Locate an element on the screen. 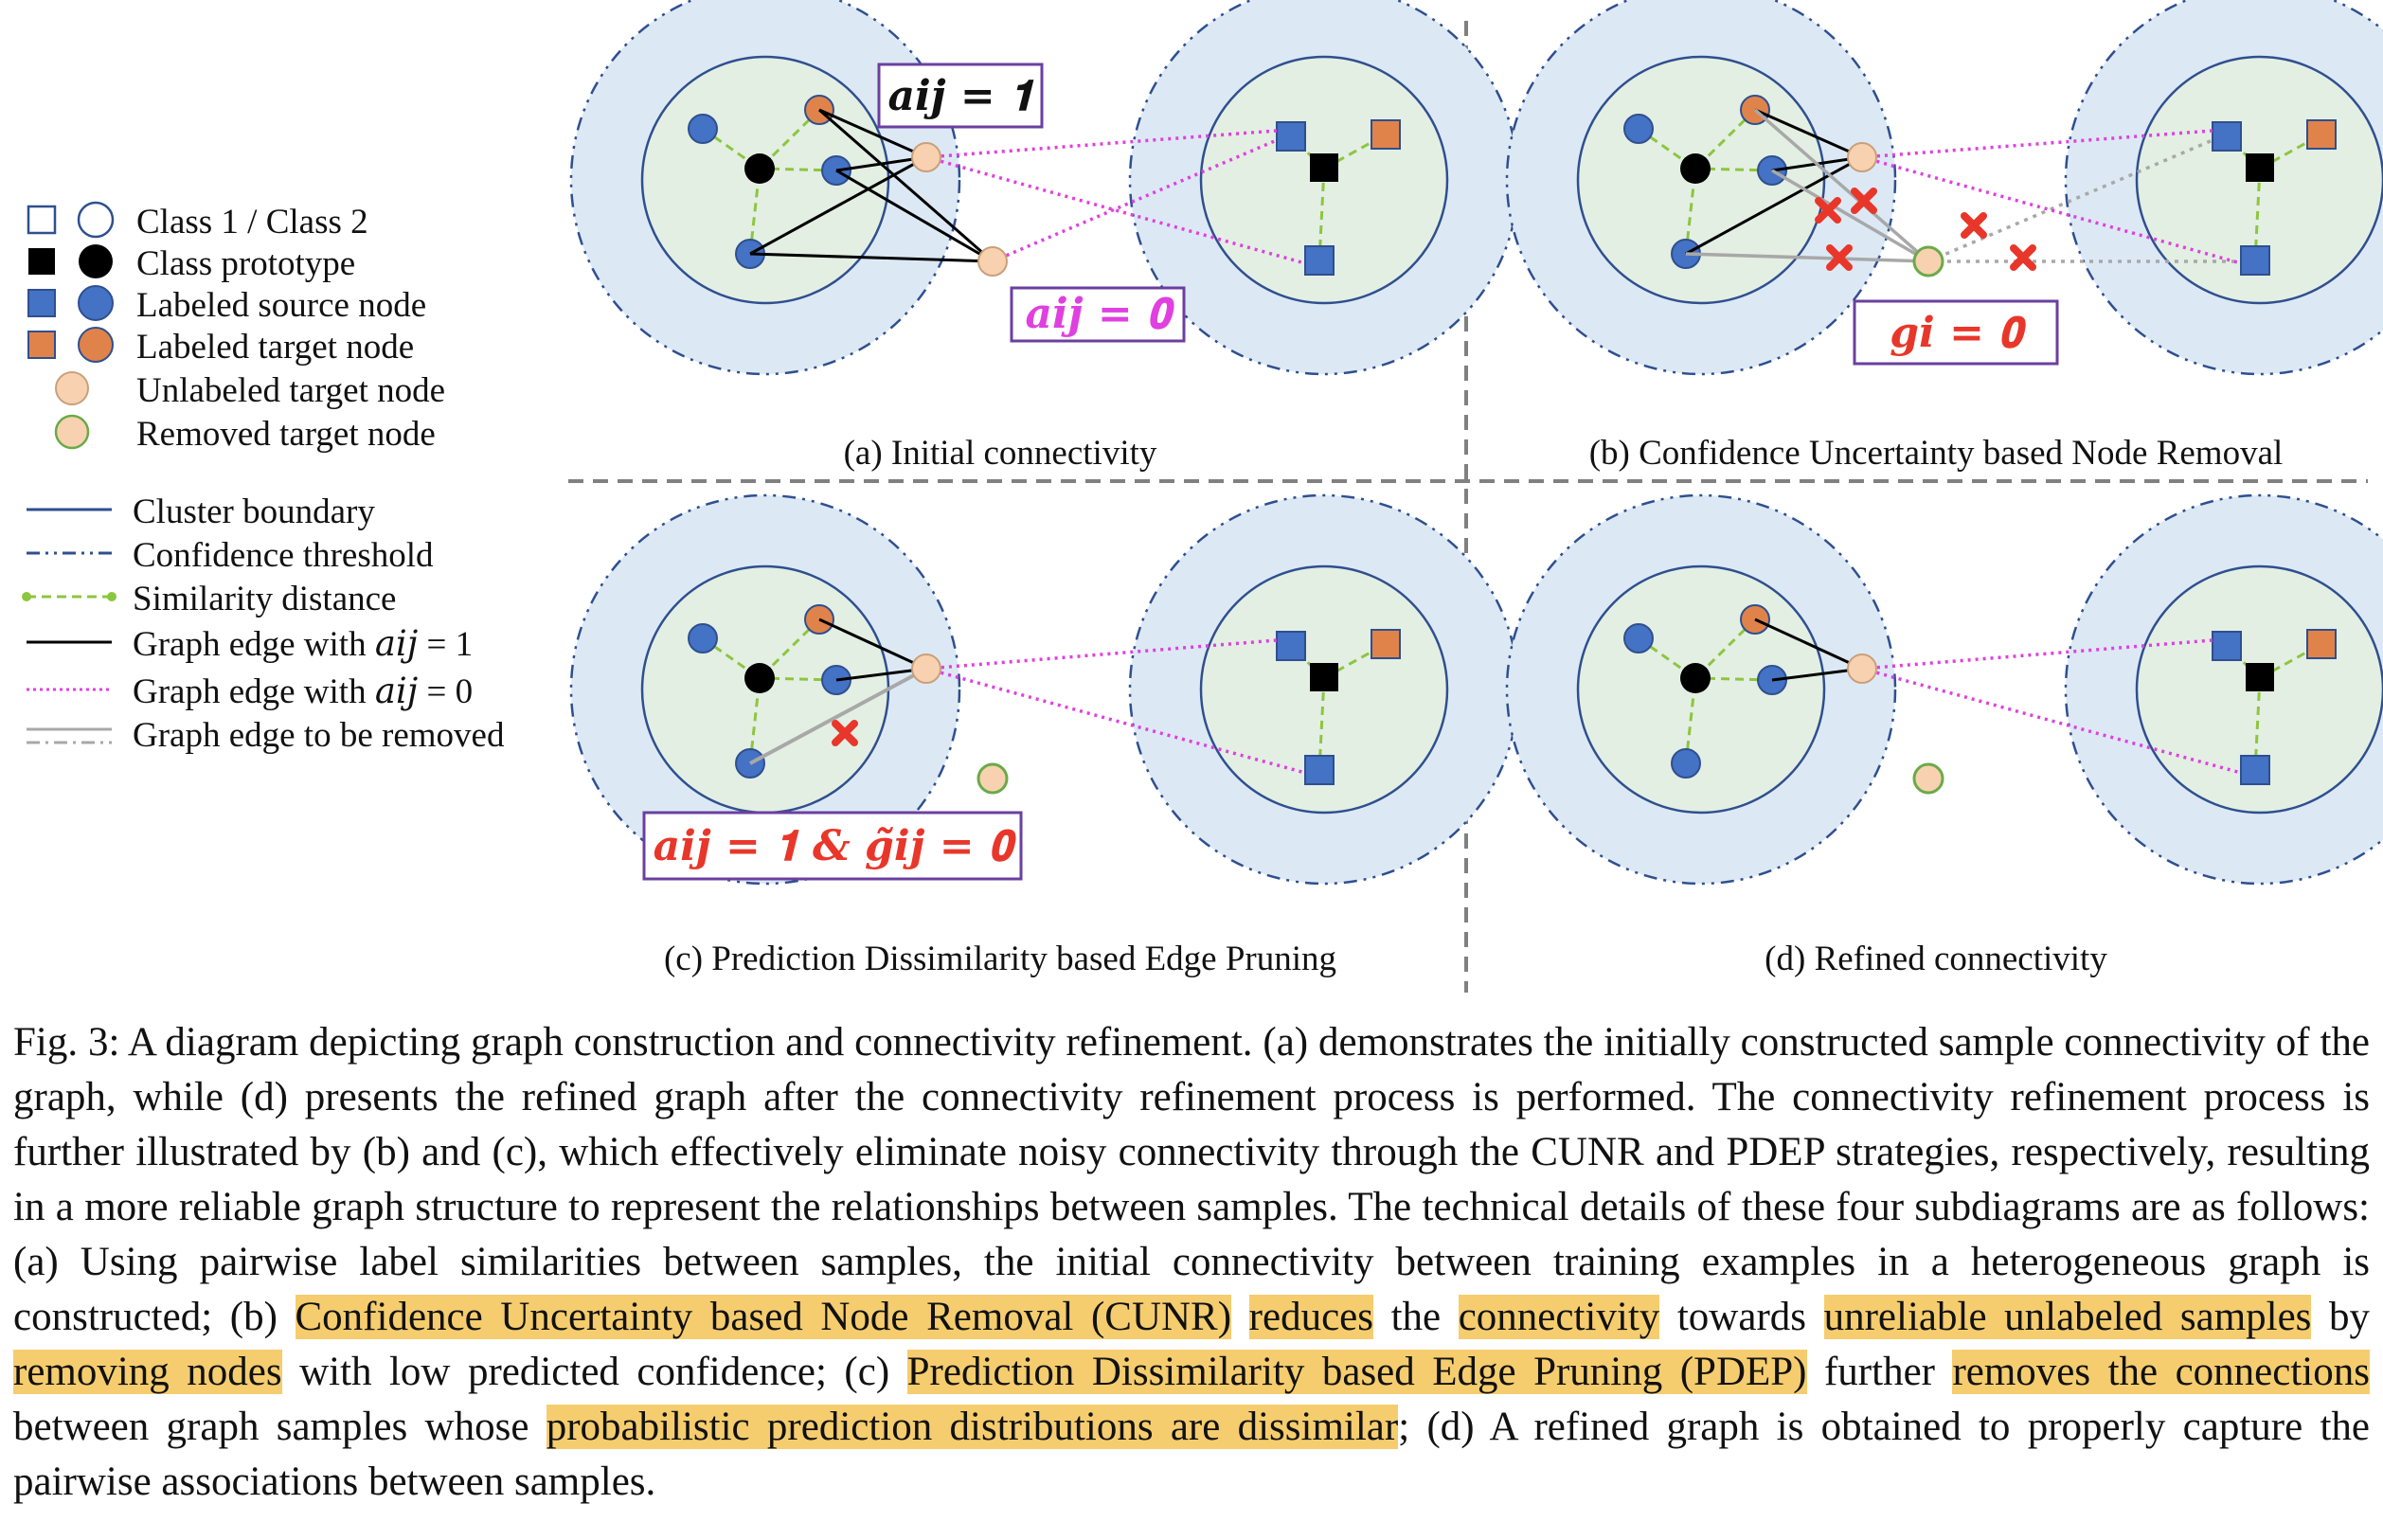  target-circle-icon is located at coordinates (96, 345).